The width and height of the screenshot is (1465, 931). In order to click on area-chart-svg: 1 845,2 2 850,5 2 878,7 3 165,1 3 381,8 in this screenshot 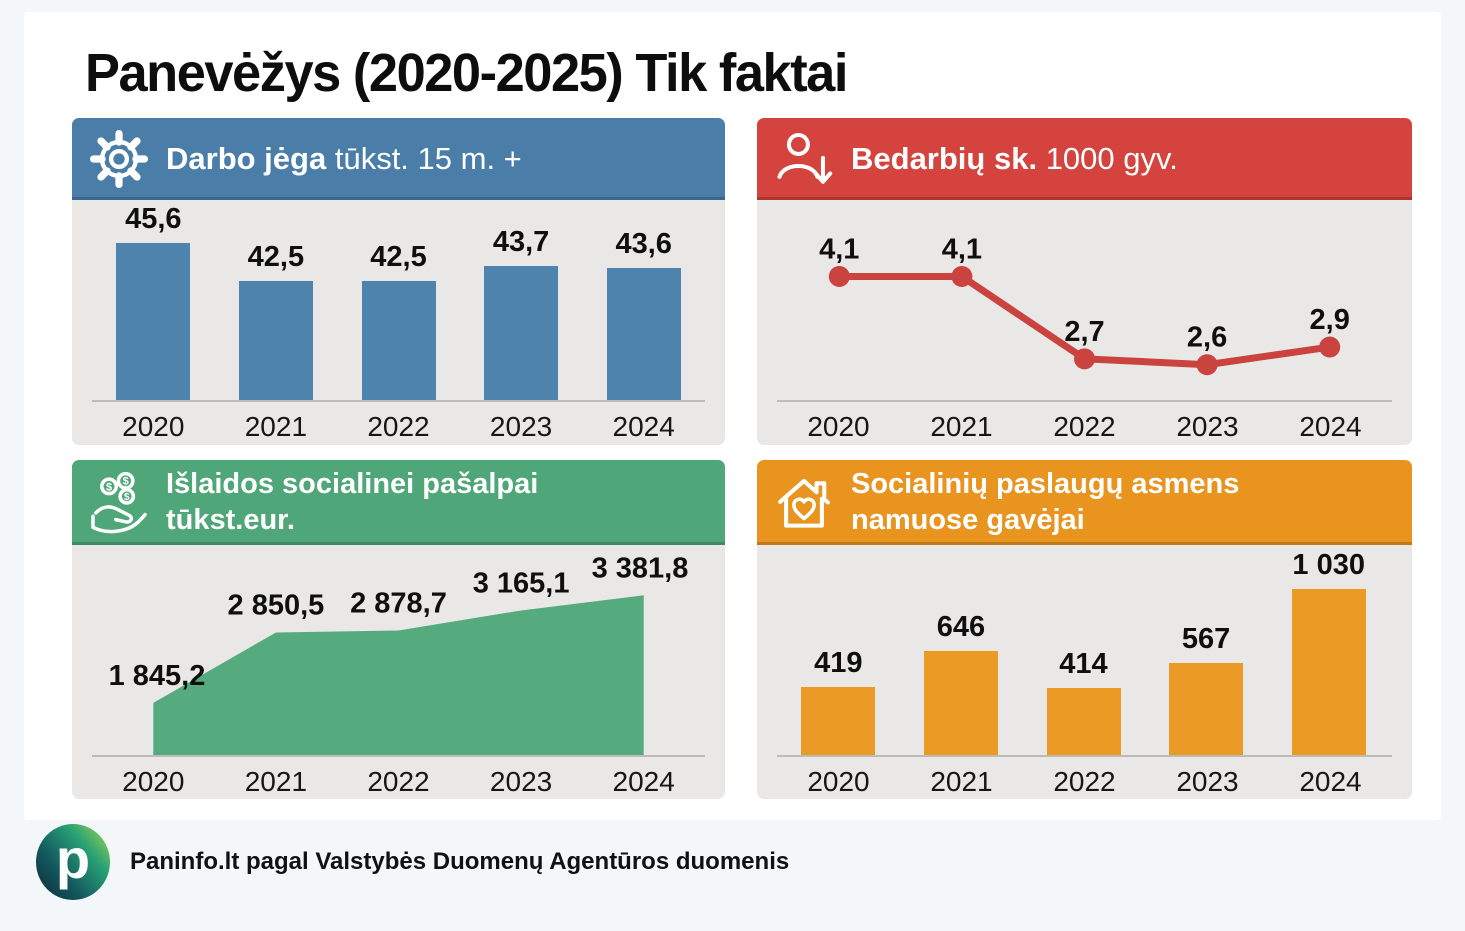, I will do `click(399, 653)`.